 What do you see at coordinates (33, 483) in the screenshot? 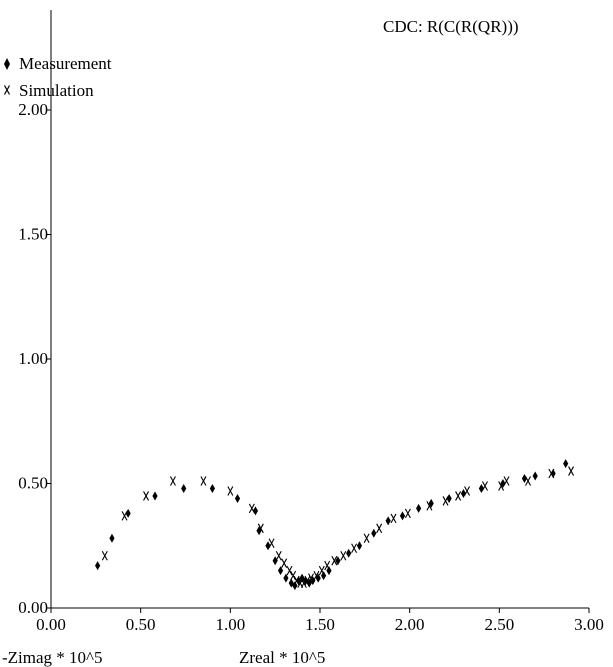
I see `y-tick-label: 0.50` at bounding box center [33, 483].